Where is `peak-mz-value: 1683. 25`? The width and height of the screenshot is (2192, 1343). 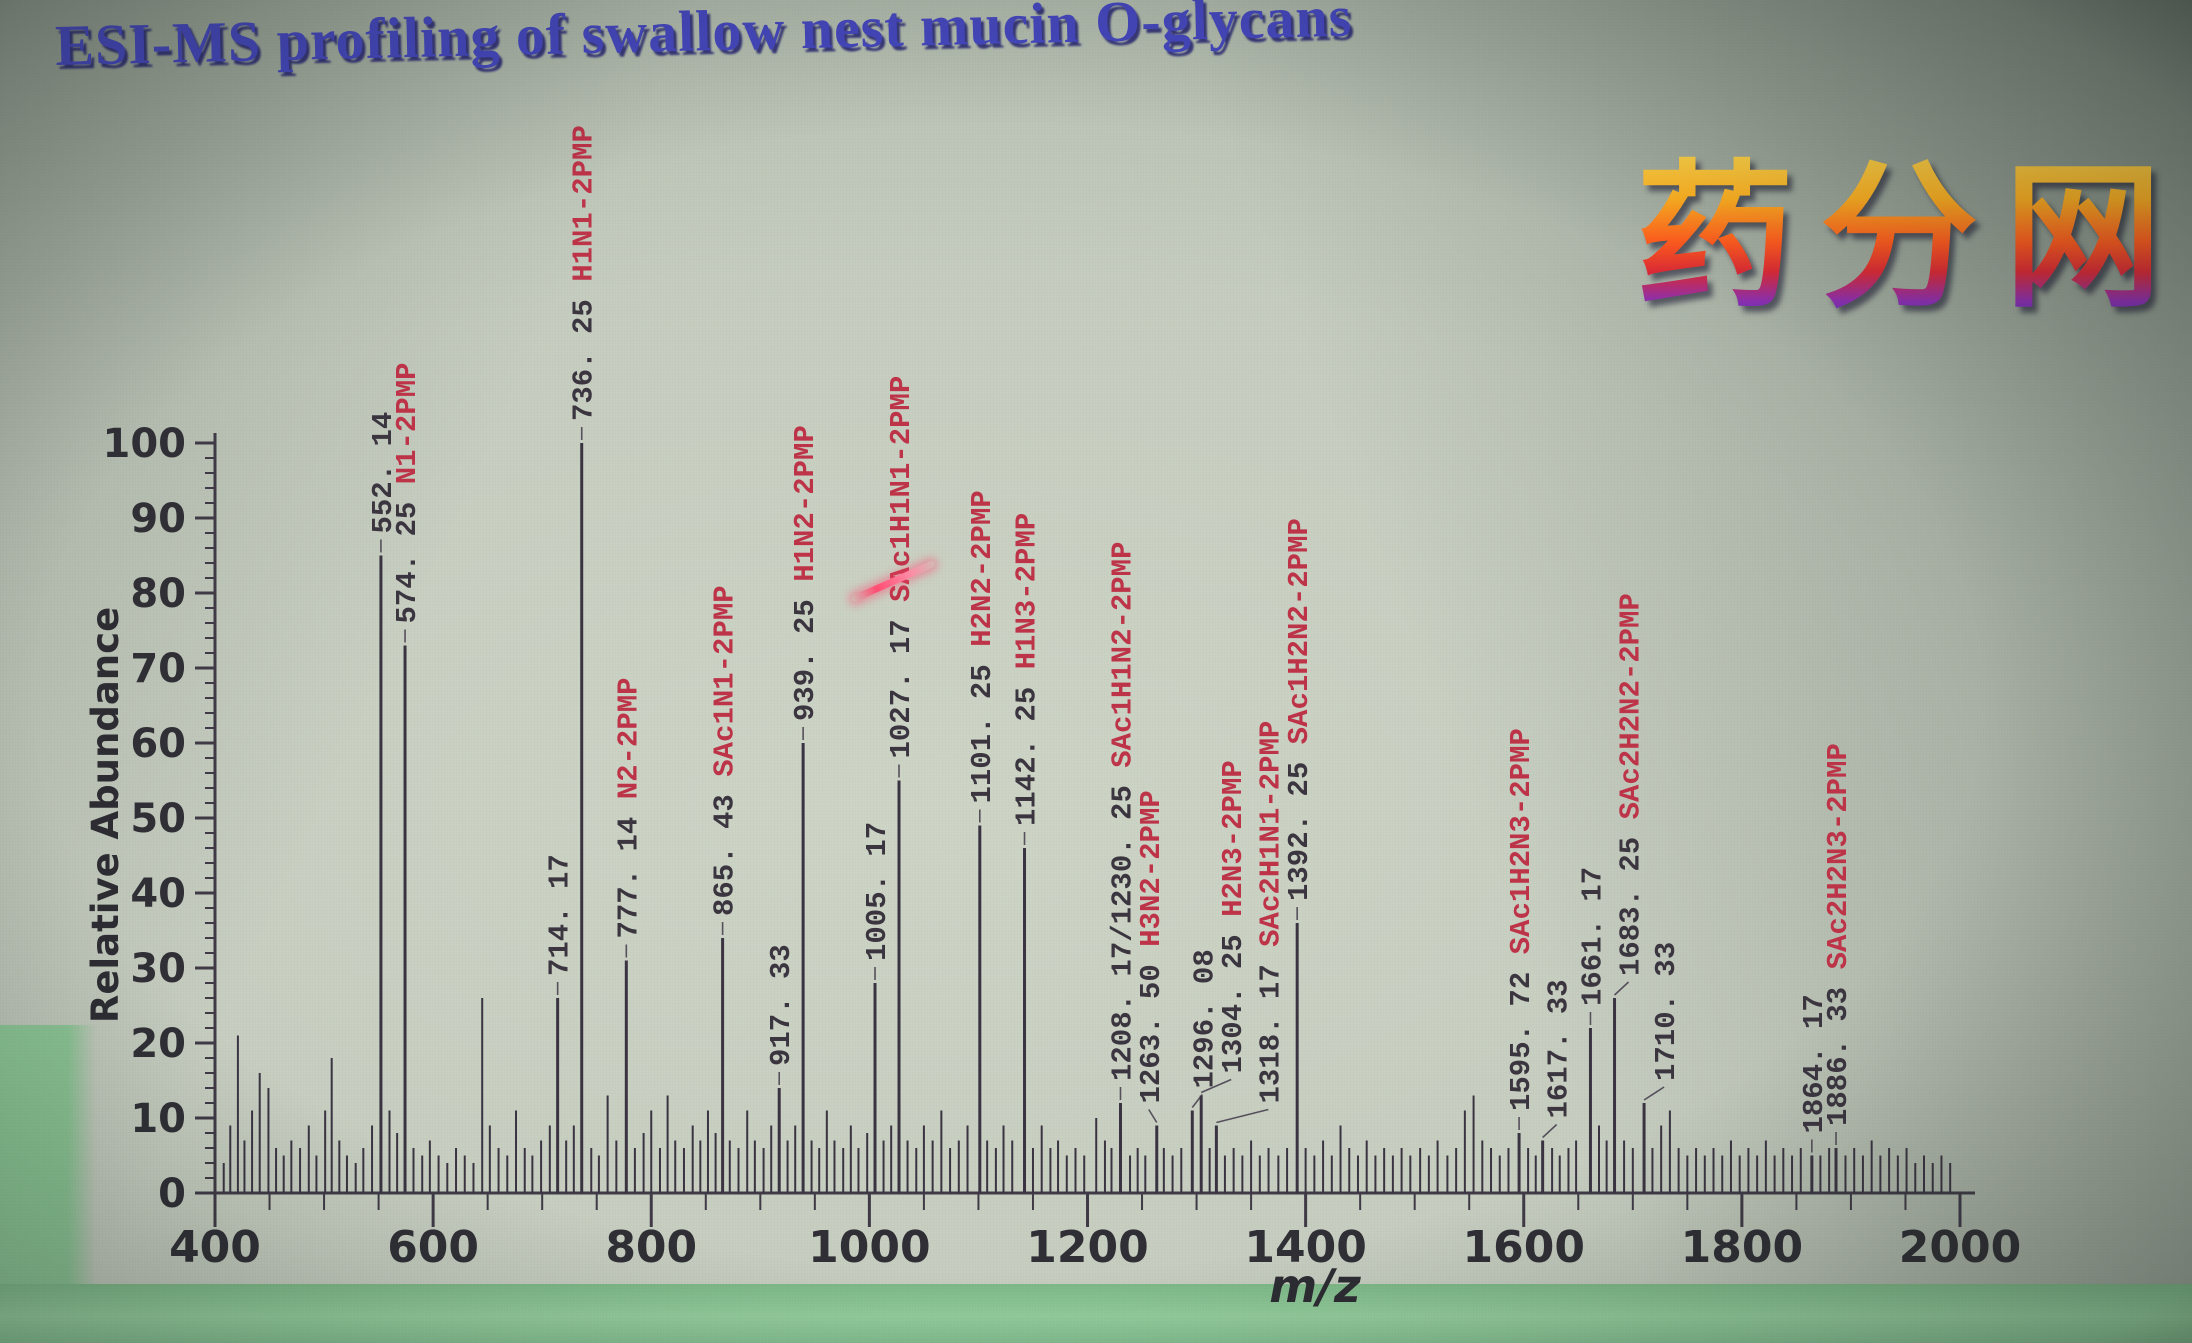
peak-mz-value: 1683. 25 is located at coordinates (1631, 906).